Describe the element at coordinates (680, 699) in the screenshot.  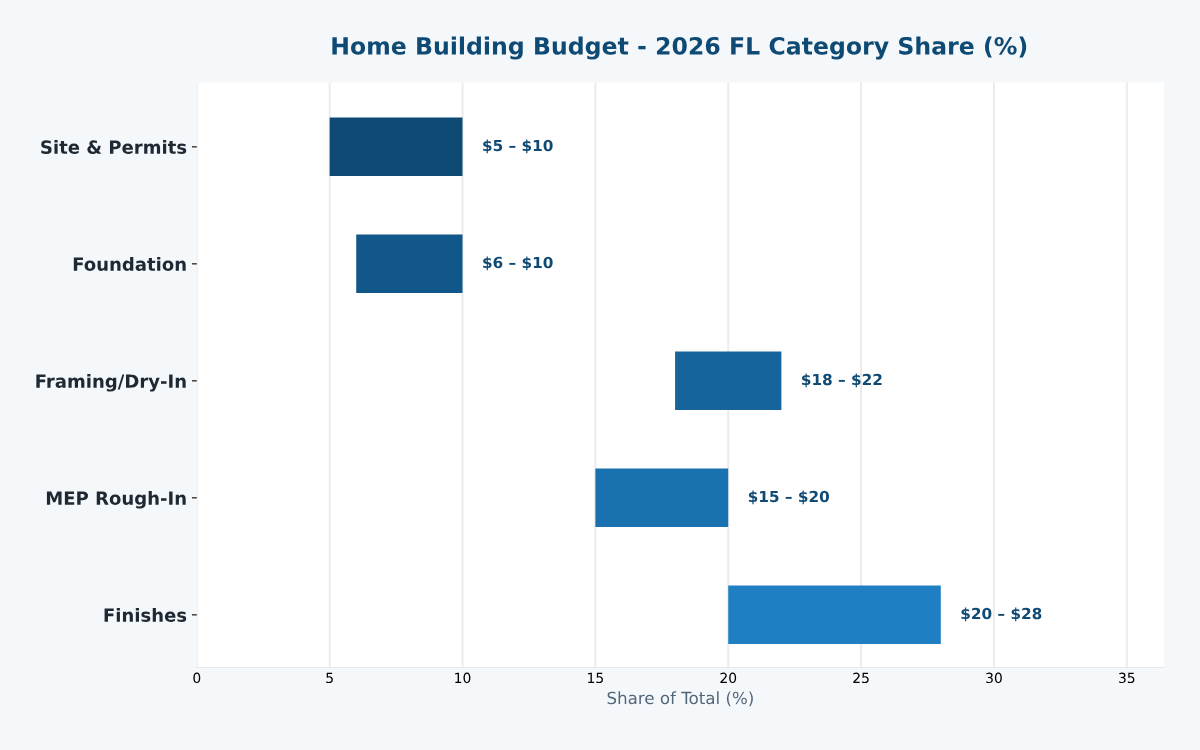
I see `x-axis-title: Share of Total (%)` at that location.